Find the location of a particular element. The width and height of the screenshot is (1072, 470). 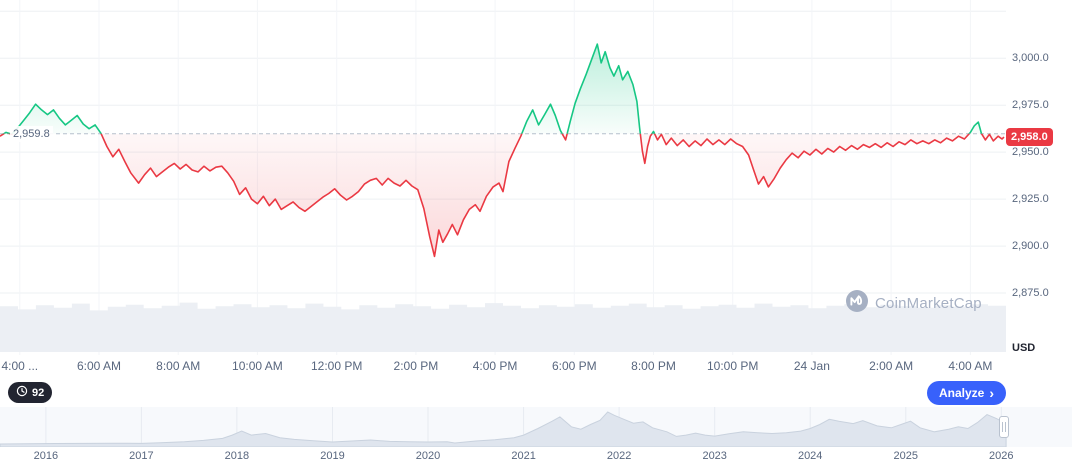

time-axis-label: 4:00 PM is located at coordinates (495, 366).